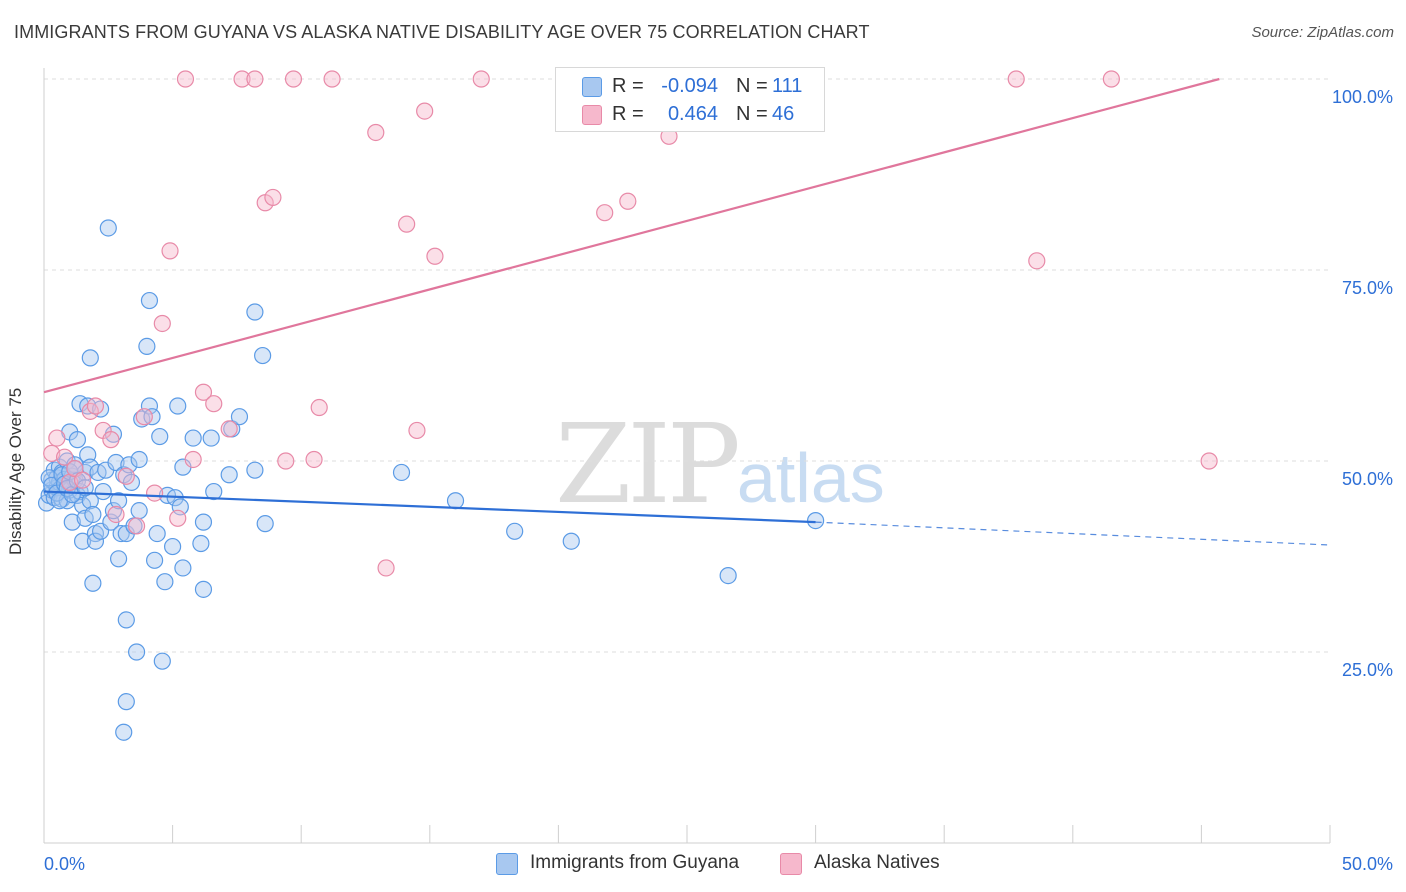  I want to click on legend-row-guyana: R = -0.094 N = 111, so click(690, 87).